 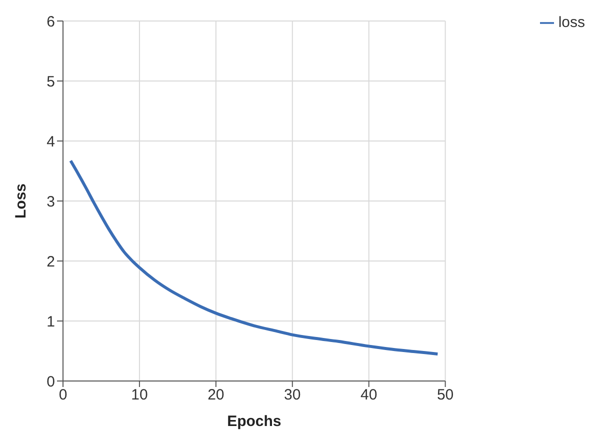 I want to click on legend-label: loss, so click(x=571, y=22).